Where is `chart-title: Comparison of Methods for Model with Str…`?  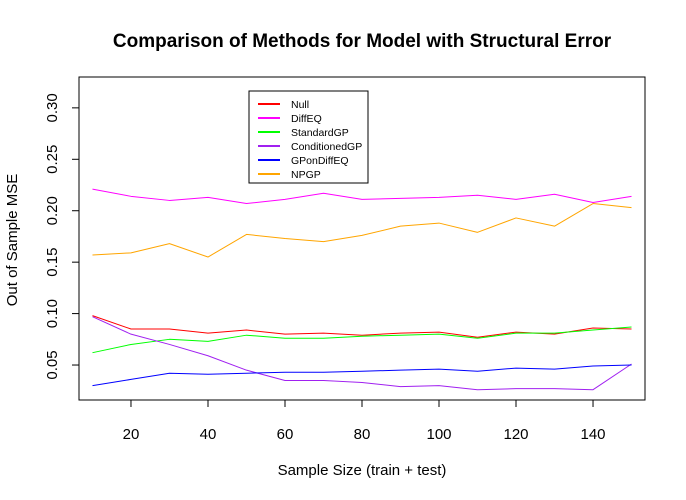
chart-title: Comparison of Methods for Model with Str… is located at coordinates (362, 41).